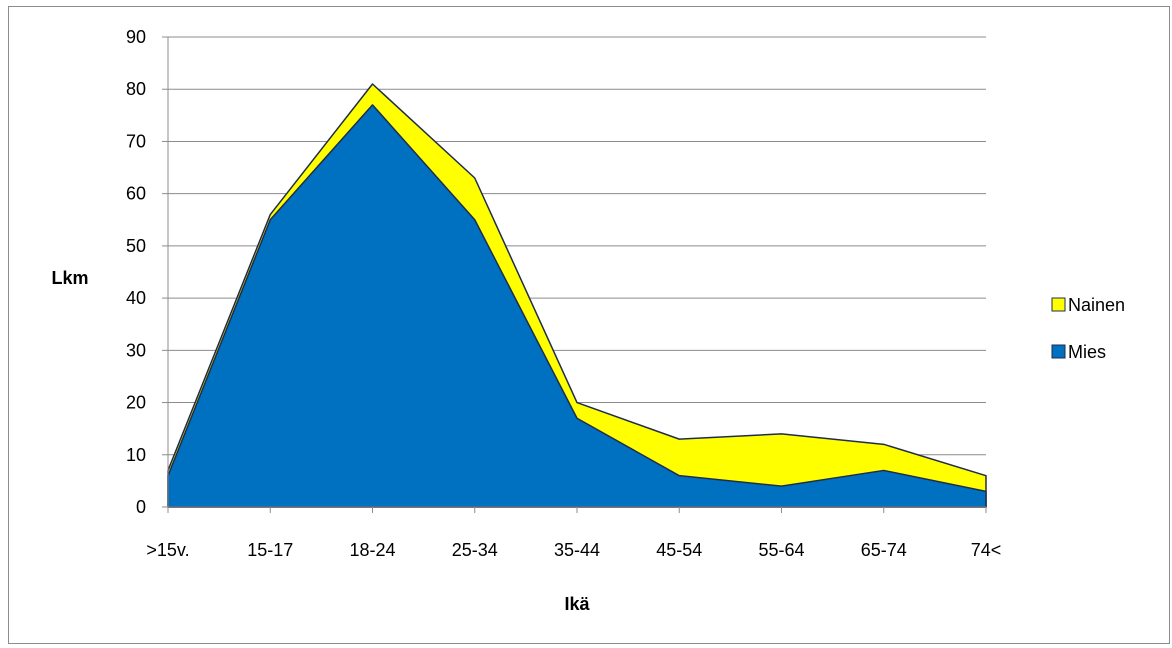  I want to click on x-tick-label: 55-64, so click(781, 550).